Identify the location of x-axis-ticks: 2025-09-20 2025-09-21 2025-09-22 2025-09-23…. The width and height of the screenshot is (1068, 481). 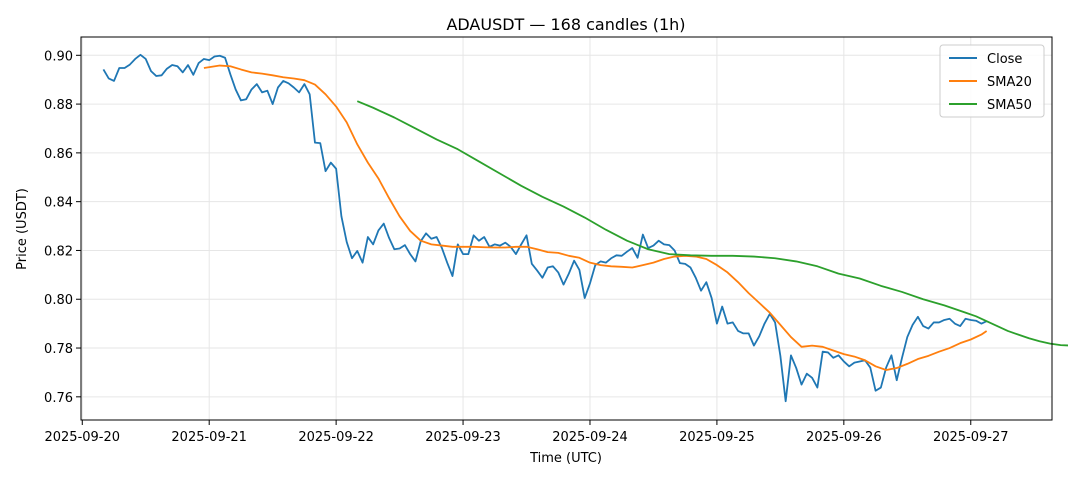
(526, 432).